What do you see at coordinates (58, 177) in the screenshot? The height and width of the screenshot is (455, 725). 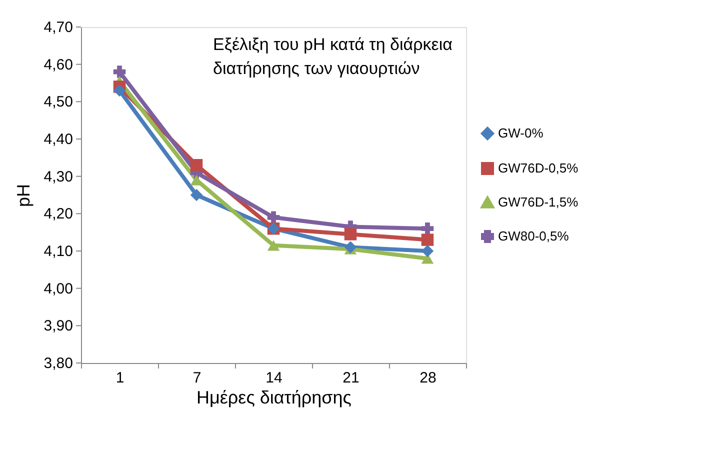 I see `y-tick-label: 4,30` at bounding box center [58, 177].